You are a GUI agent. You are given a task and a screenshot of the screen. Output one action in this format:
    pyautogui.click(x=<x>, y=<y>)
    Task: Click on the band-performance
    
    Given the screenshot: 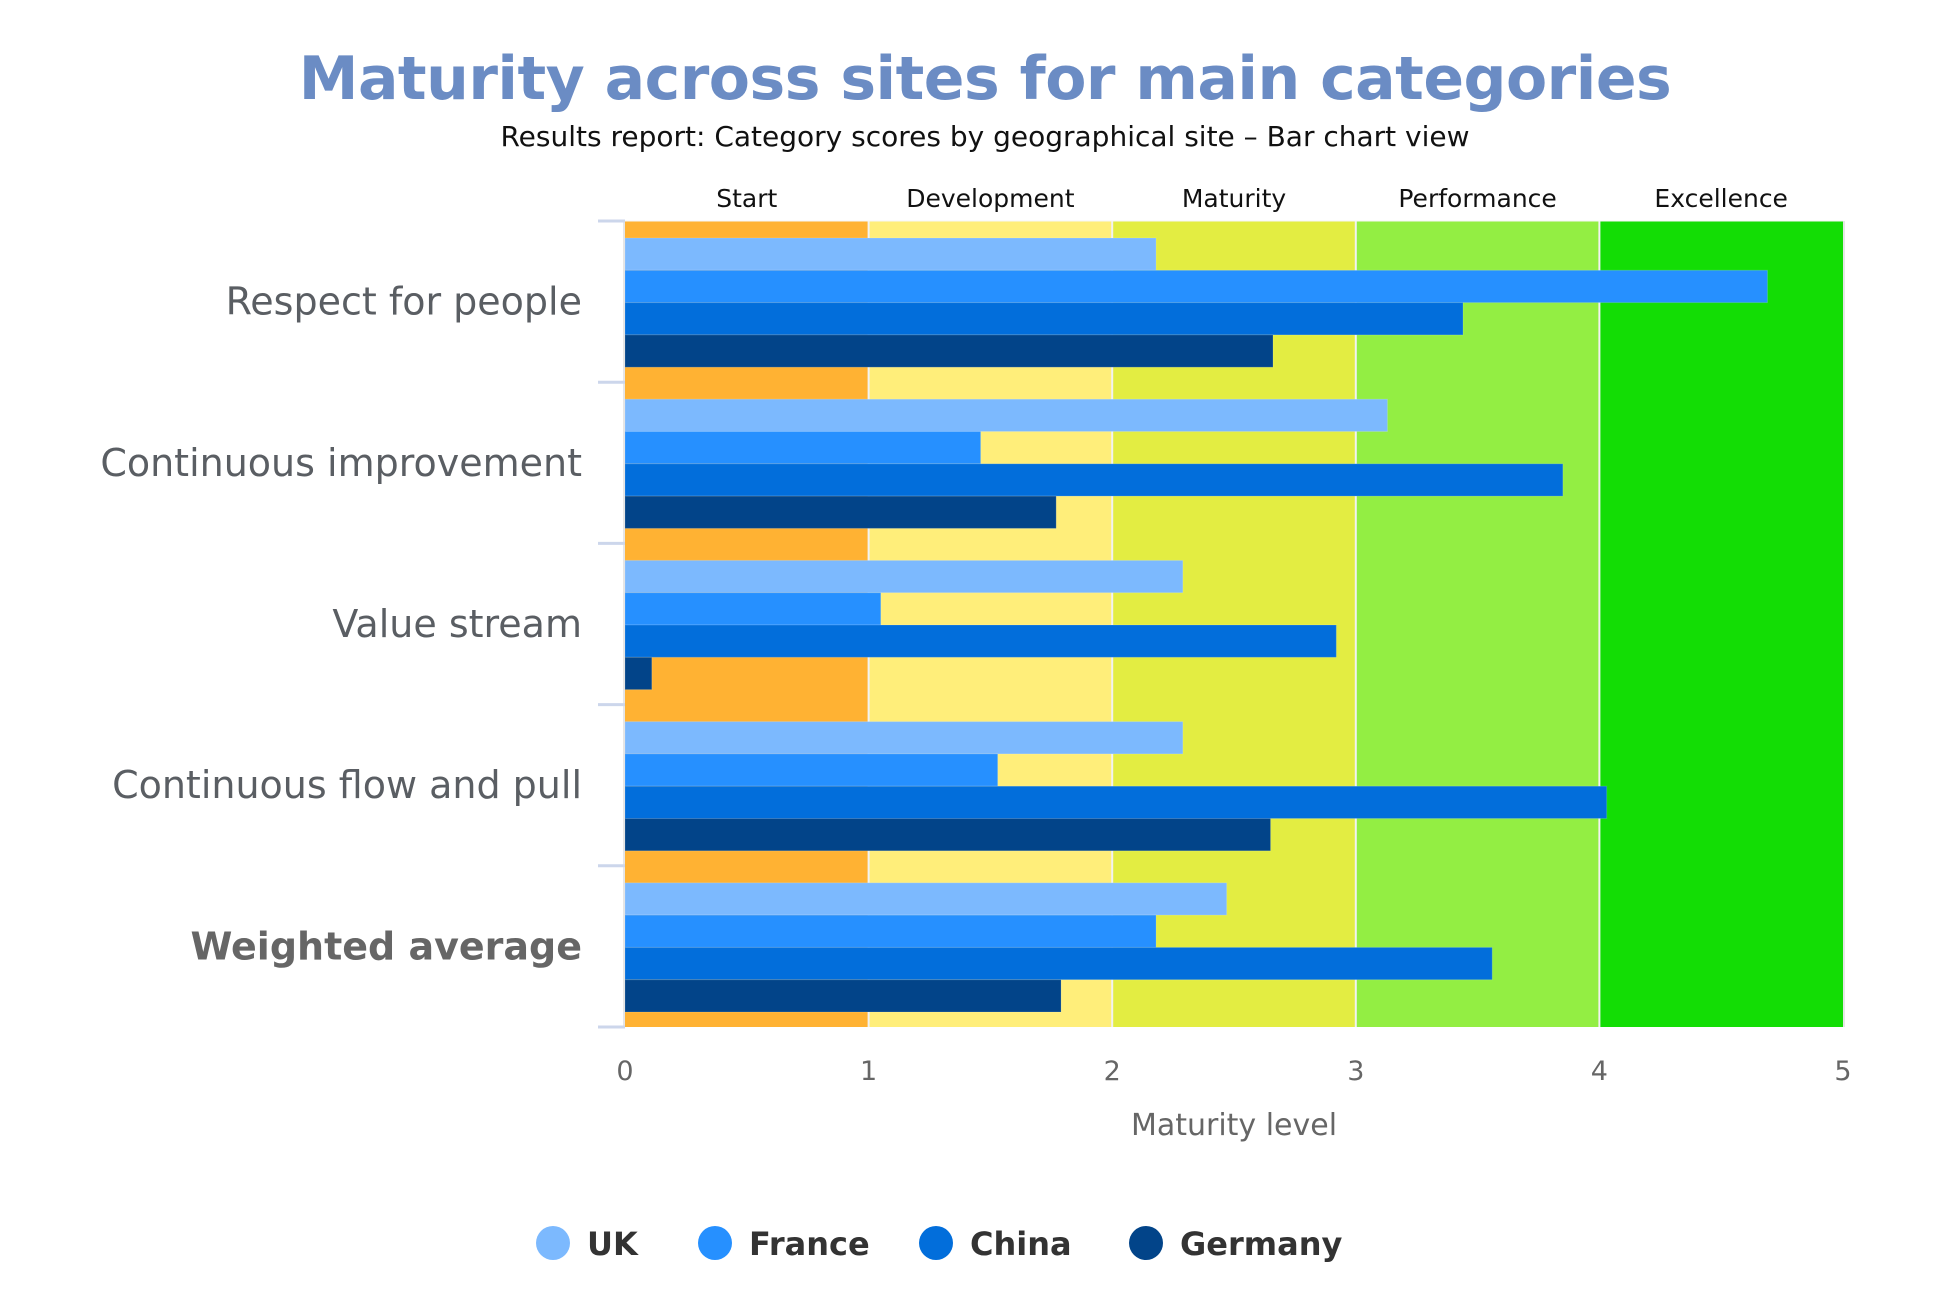 What is the action you would take?
    pyautogui.click(x=1477, y=624)
    